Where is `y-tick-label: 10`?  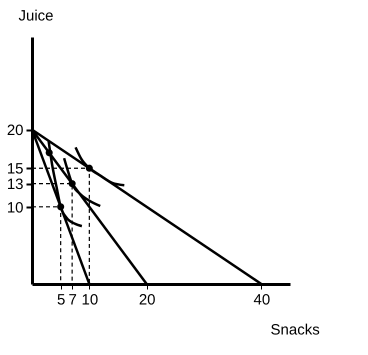
y-tick-label: 10 is located at coordinates (15, 207).